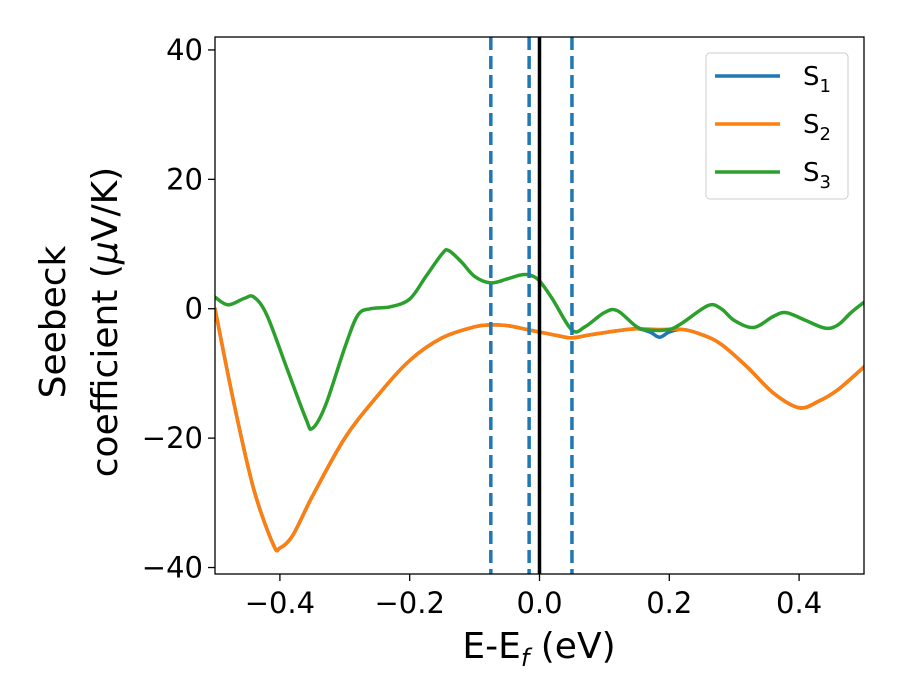  Describe the element at coordinates (538, 649) in the screenshot. I see `x-axis-title: E-Ef (eV)` at that location.